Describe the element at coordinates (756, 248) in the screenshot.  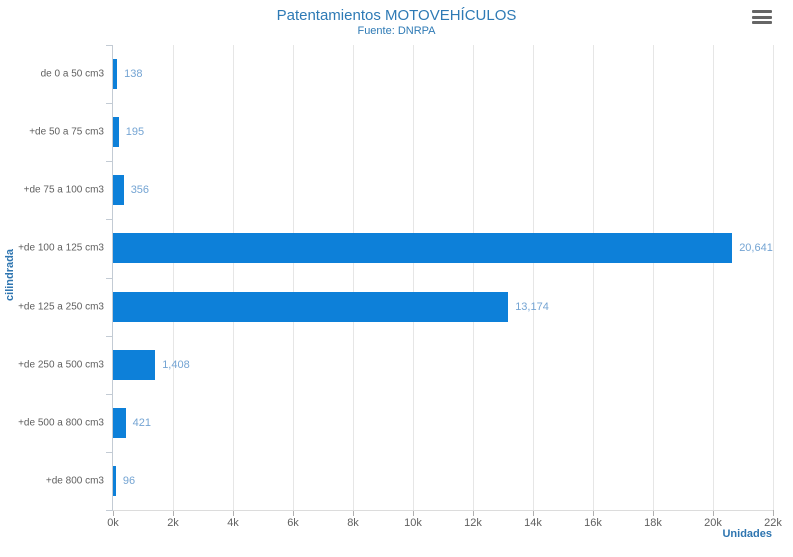
I see `data-label: 20,641` at that location.